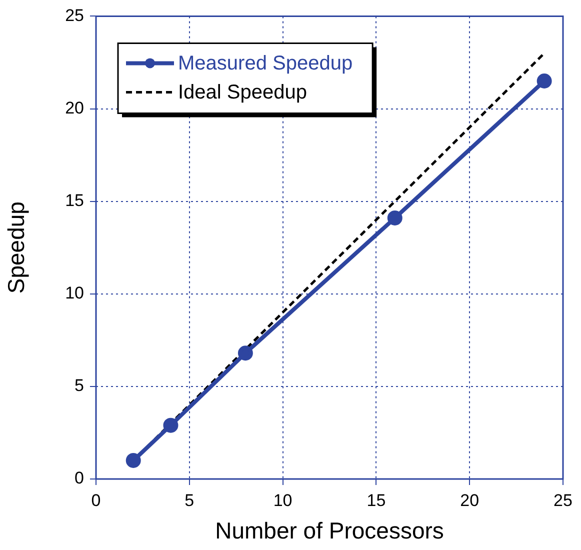 The width and height of the screenshot is (581, 550). What do you see at coordinates (189, 500) in the screenshot?
I see `x-tick-label: 5` at bounding box center [189, 500].